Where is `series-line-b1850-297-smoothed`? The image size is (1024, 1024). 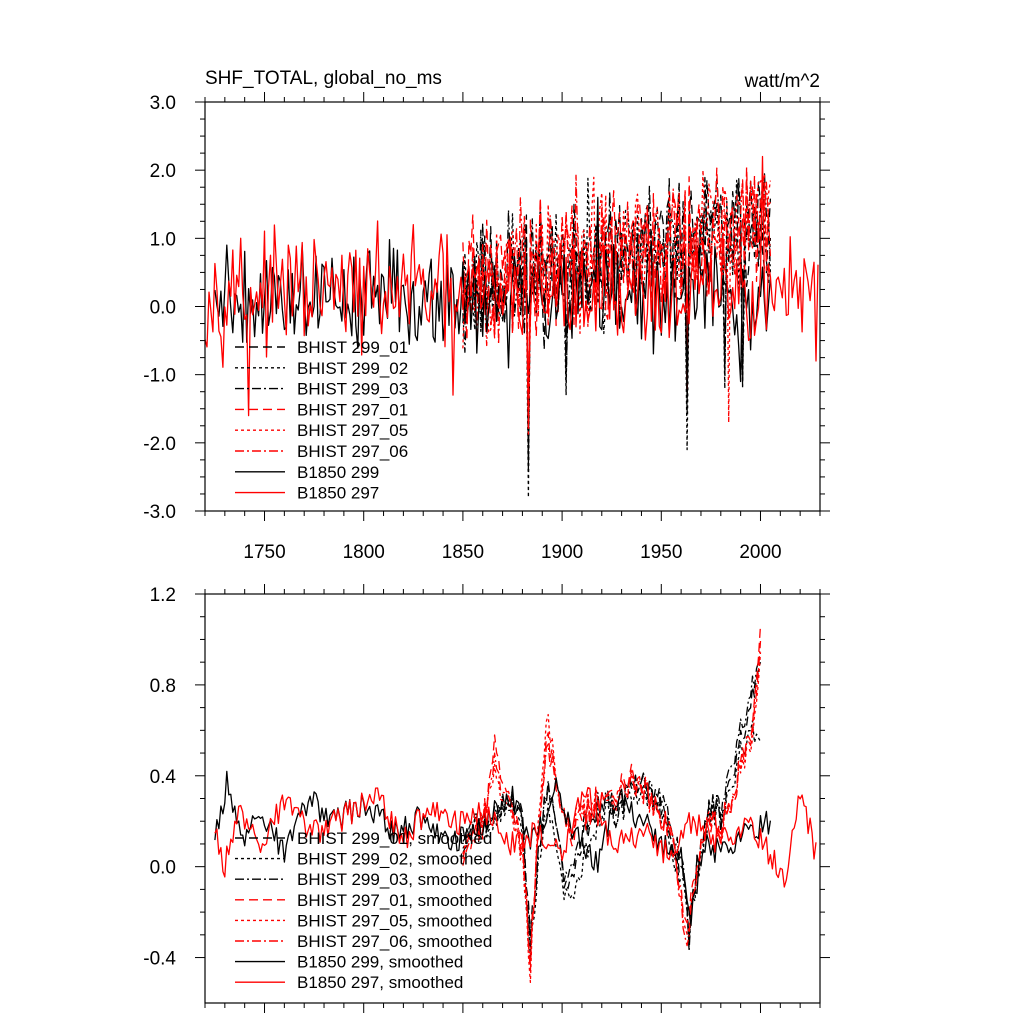
series-line-b1850-297-smoothed is located at coordinates (515, 837).